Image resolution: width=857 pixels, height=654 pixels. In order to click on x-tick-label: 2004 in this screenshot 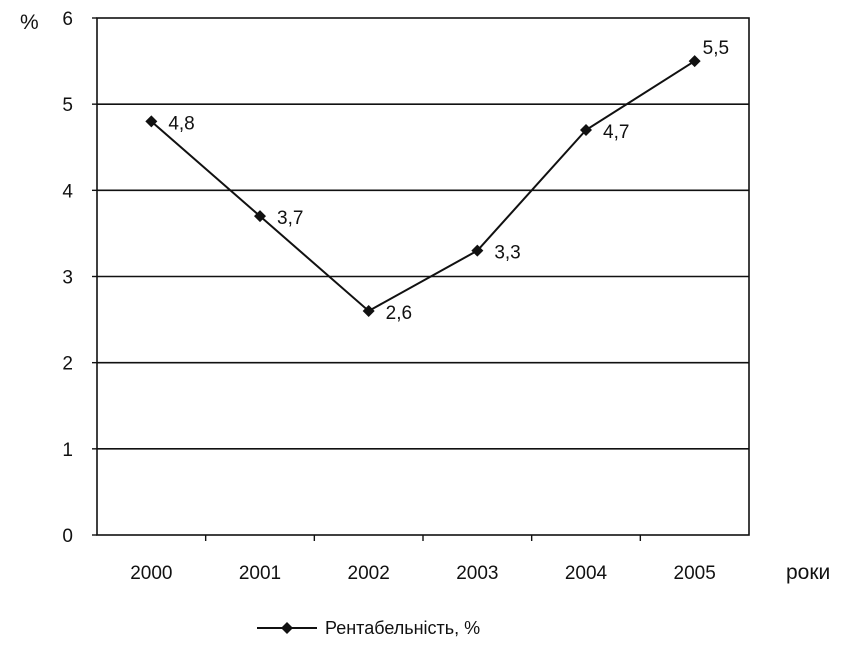, I will do `click(586, 573)`.